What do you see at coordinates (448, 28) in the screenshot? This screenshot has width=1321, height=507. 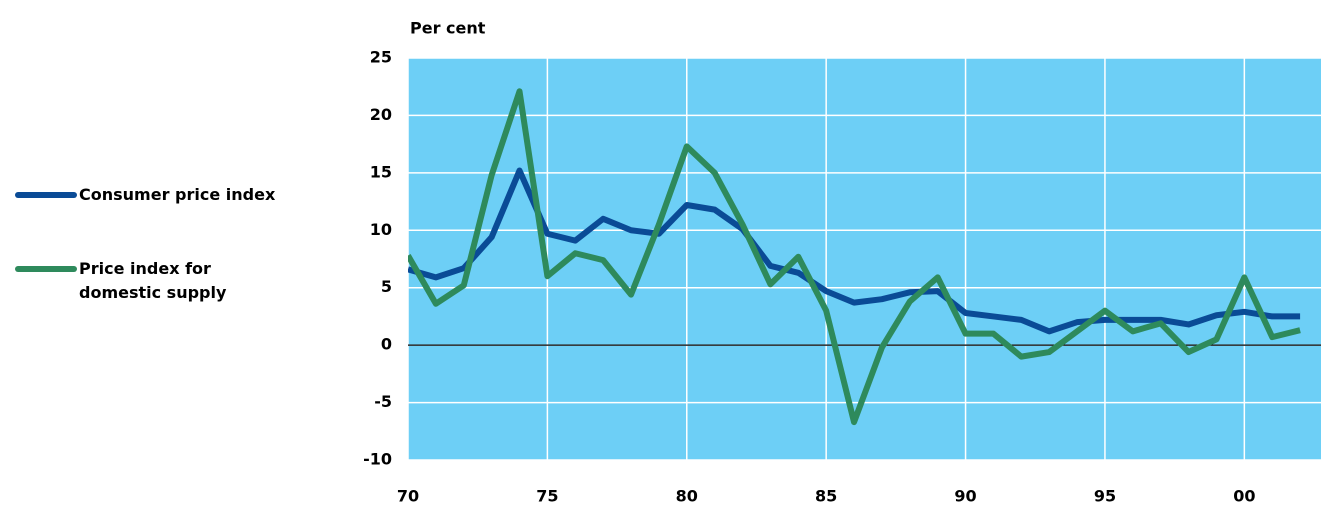 I see `y-axis-label: Per cent` at bounding box center [448, 28].